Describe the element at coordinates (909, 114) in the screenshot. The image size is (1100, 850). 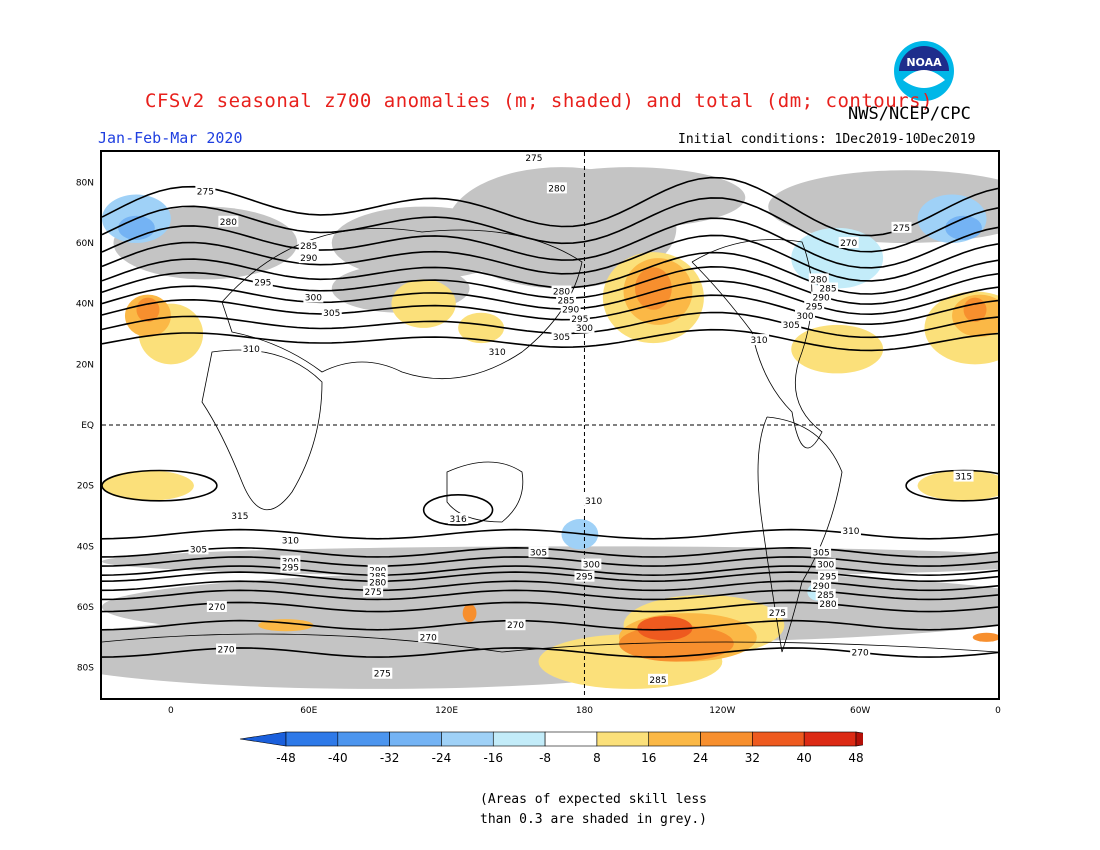
I see `agency-label: NWS/NCEP/CPC` at that location.